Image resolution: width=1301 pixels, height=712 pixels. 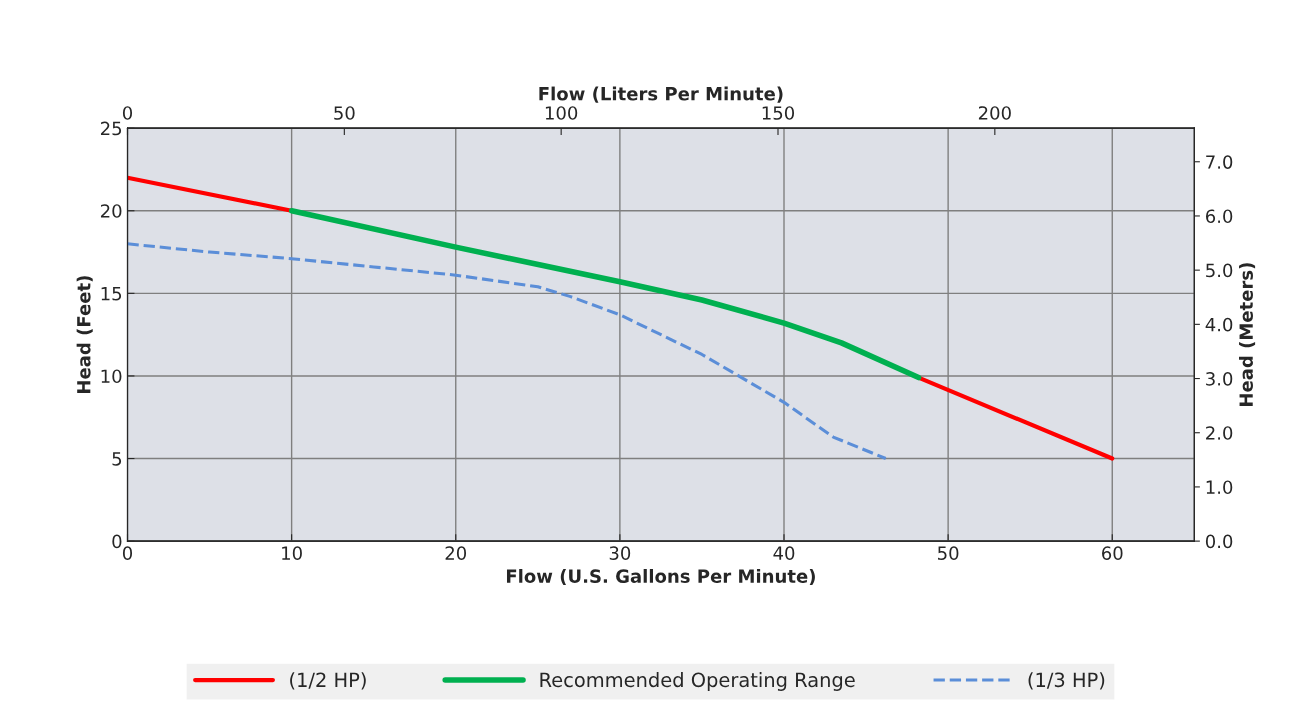 I want to click on x-tick-label: 40, so click(x=784, y=553).